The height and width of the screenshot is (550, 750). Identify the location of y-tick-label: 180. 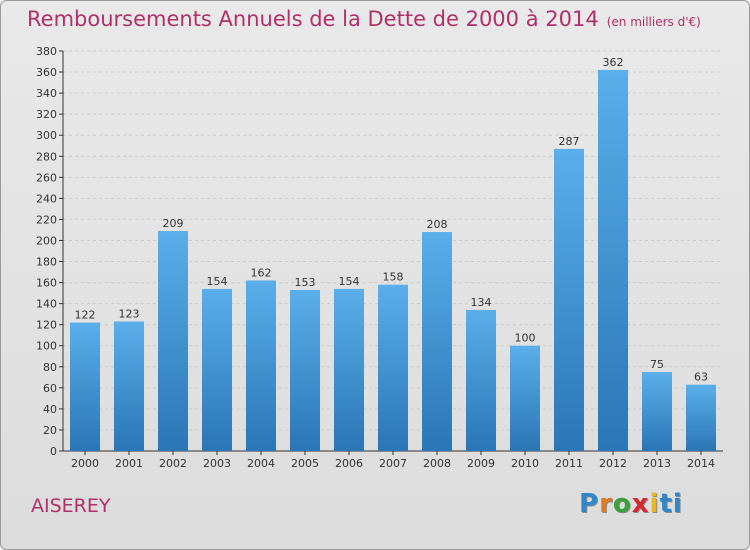
(46, 262).